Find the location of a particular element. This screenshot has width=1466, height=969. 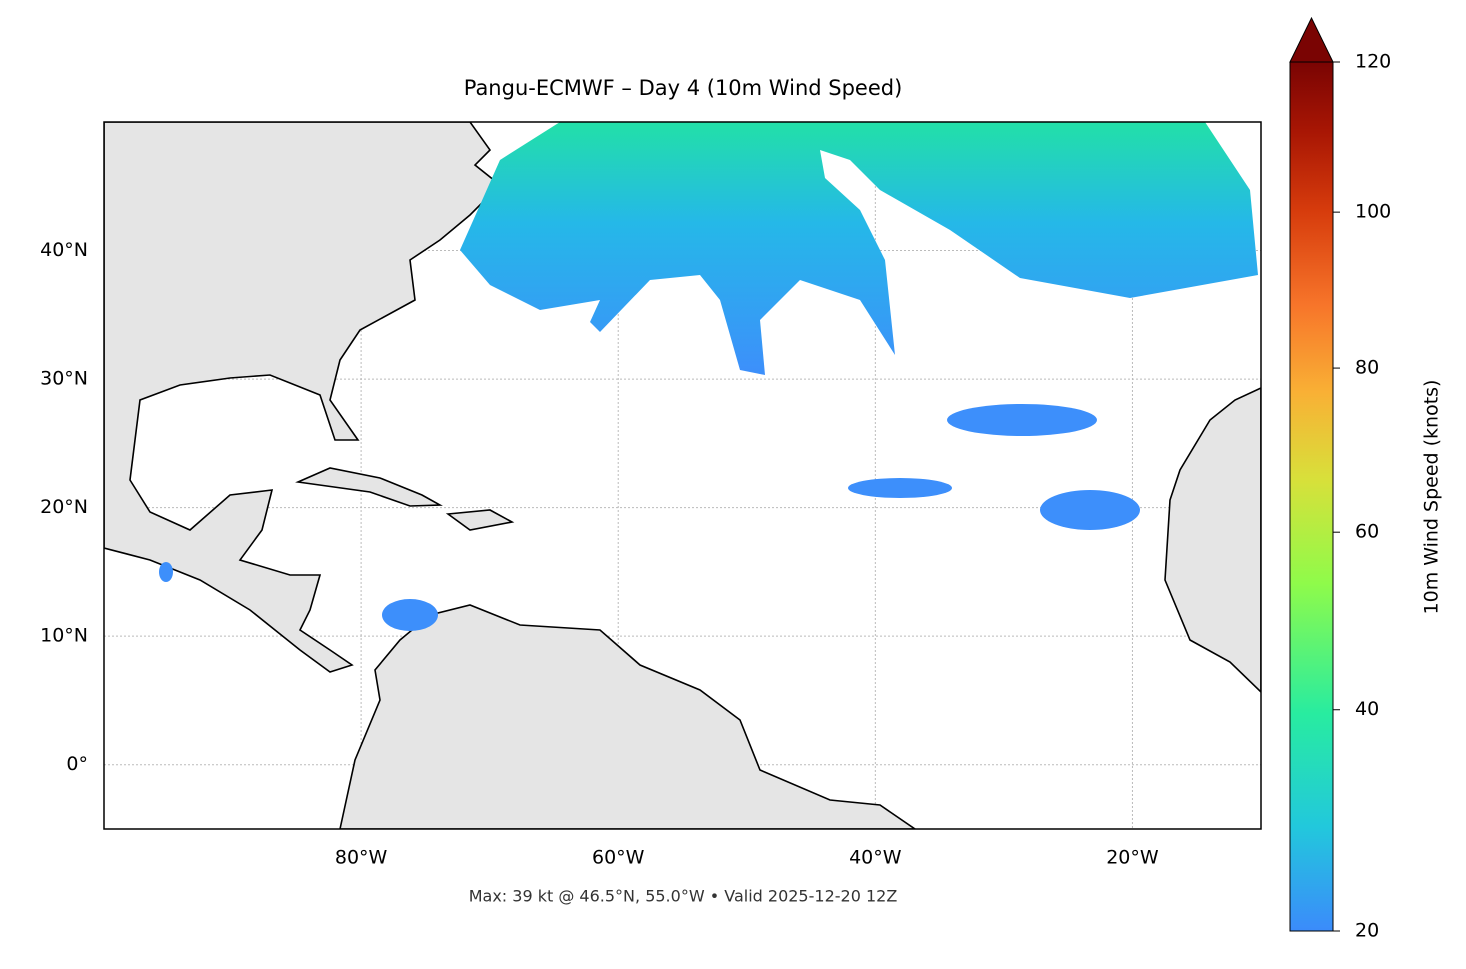

y-tick-label: 40°N is located at coordinates (64, 250).